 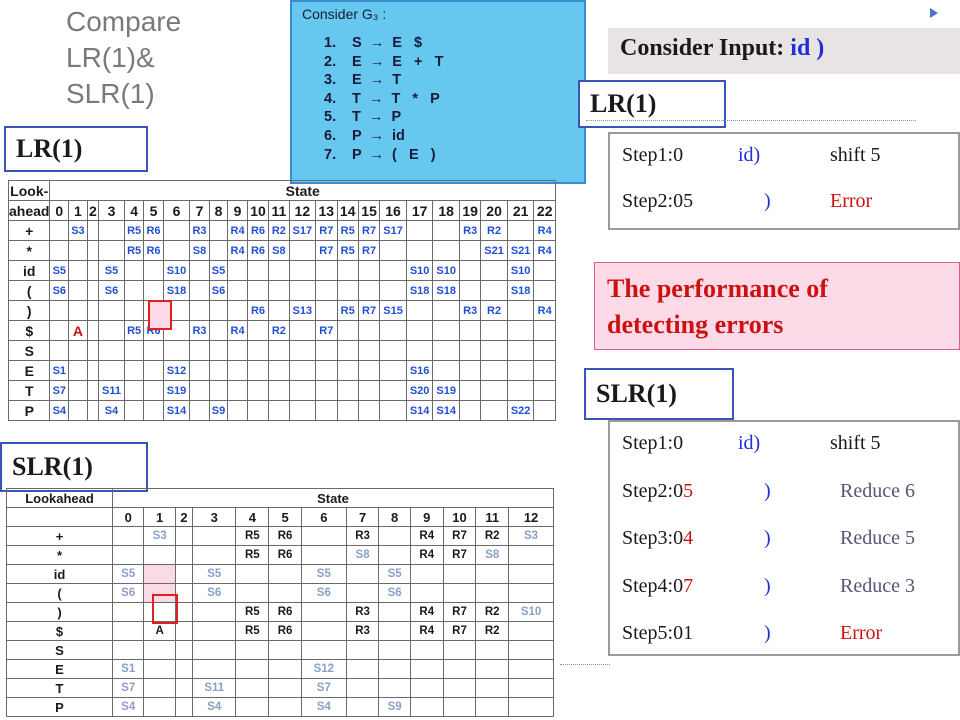 What do you see at coordinates (29, 190) in the screenshot?
I see `lookahead-header: Look-` at bounding box center [29, 190].